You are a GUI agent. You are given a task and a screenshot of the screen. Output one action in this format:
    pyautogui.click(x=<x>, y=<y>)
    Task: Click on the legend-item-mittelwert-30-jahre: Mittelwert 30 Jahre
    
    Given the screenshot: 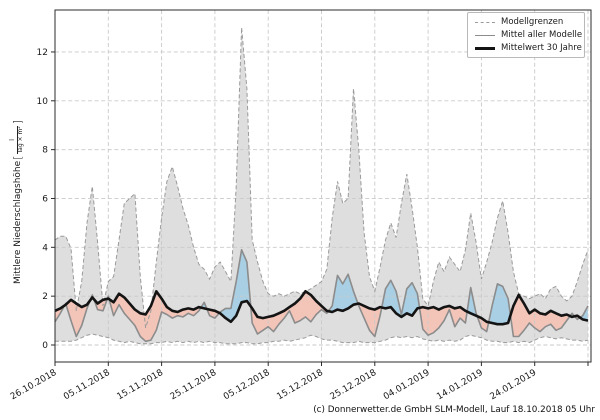 What is the action you would take?
    pyautogui.click(x=528, y=48)
    